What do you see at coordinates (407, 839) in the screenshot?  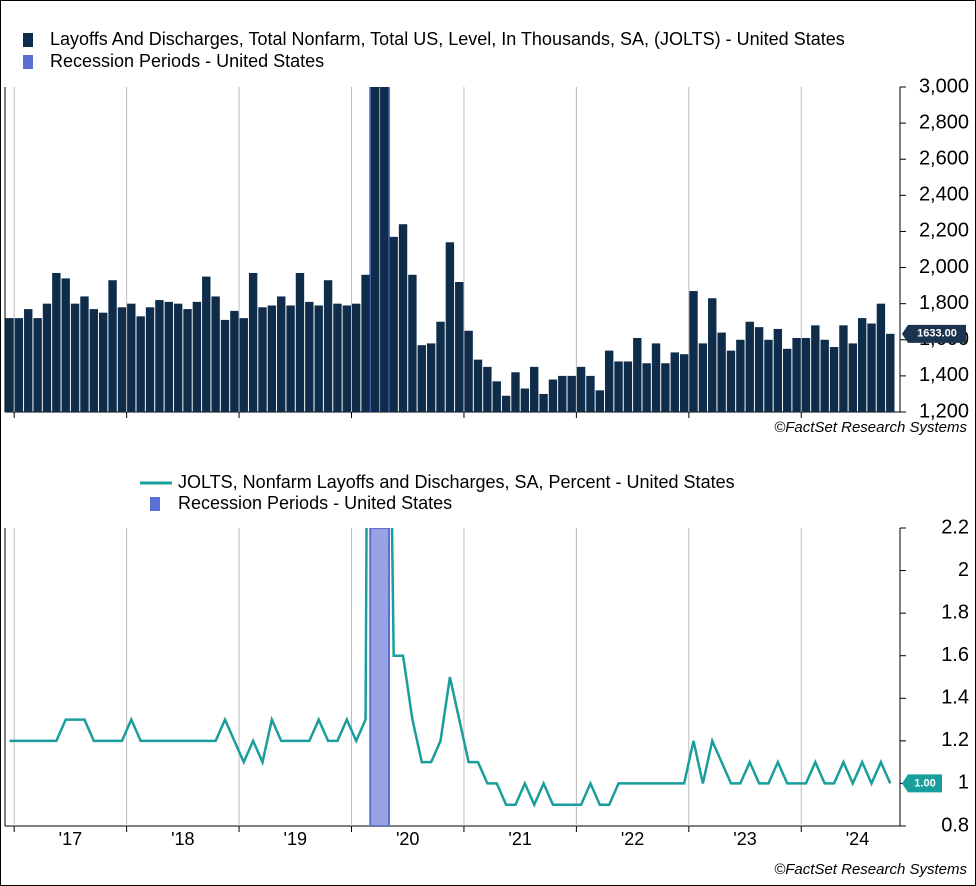 I see `x-tick-label: '20` at bounding box center [407, 839].